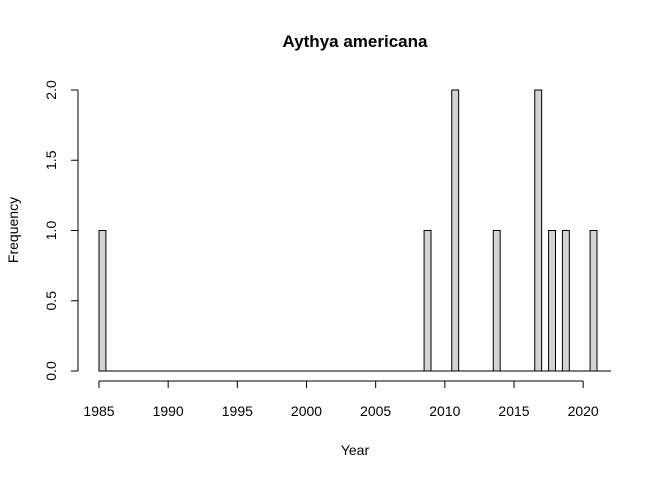 This screenshot has height=480, width=672. Describe the element at coordinates (98, 411) in the screenshot. I see `x-tick-label: 1985` at that location.